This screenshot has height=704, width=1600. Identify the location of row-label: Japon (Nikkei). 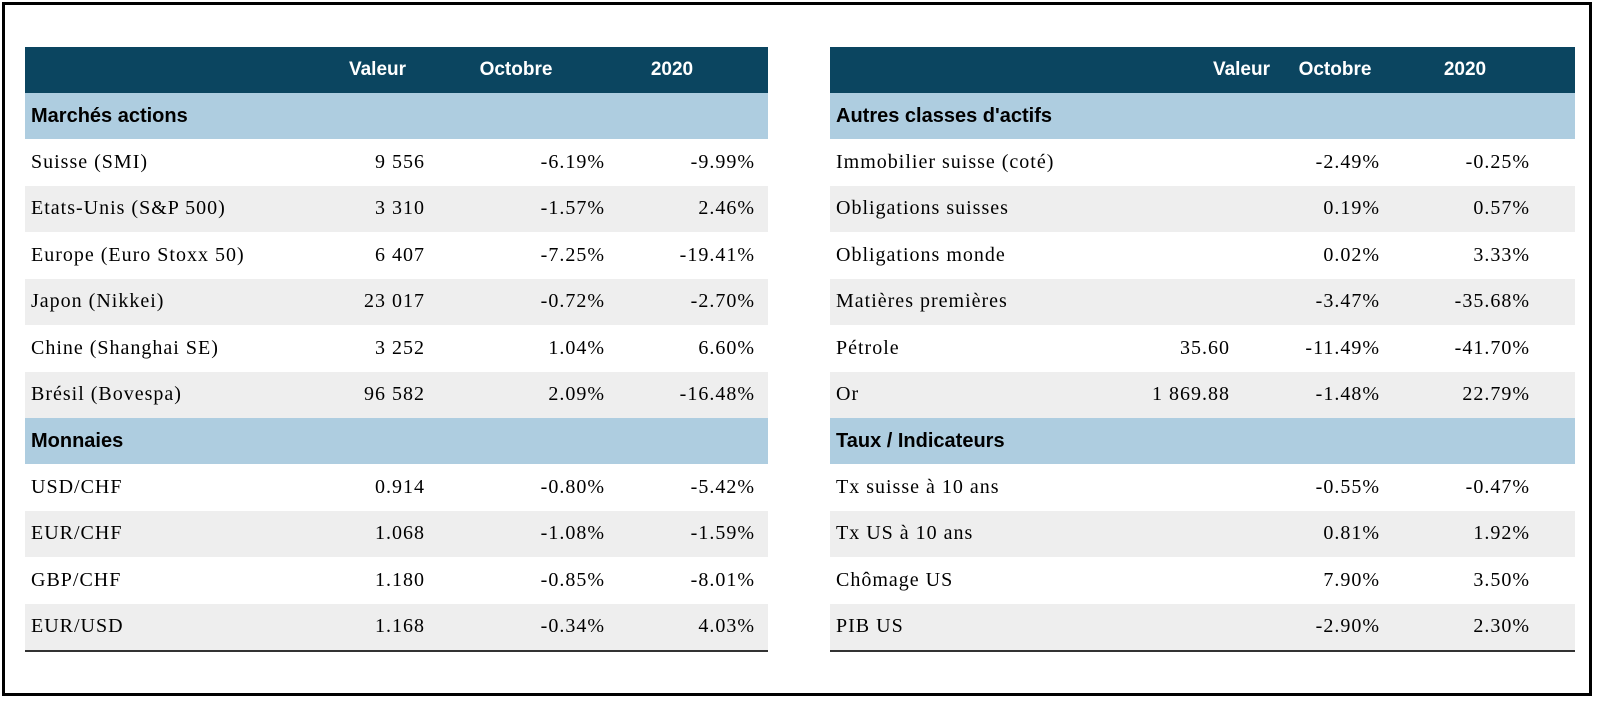
(98, 301).